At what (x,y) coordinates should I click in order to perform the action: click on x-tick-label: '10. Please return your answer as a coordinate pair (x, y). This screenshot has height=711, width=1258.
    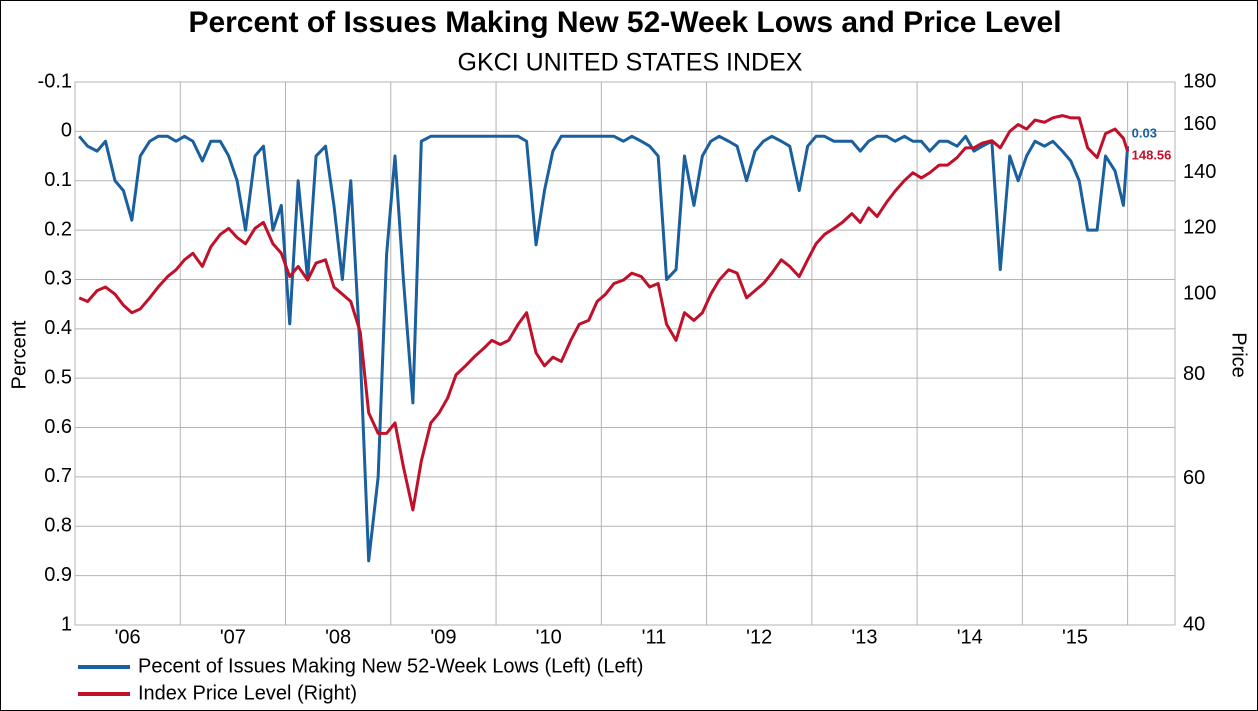
    Looking at the image, I should click on (549, 637).